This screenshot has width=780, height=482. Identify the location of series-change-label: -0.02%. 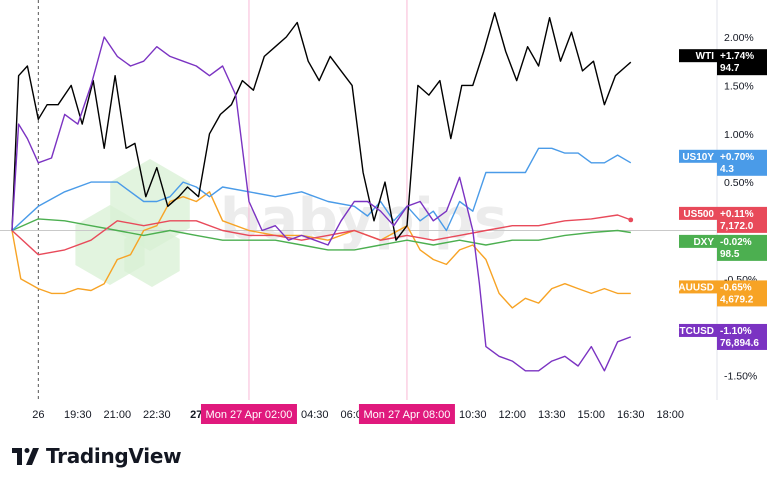
(736, 242).